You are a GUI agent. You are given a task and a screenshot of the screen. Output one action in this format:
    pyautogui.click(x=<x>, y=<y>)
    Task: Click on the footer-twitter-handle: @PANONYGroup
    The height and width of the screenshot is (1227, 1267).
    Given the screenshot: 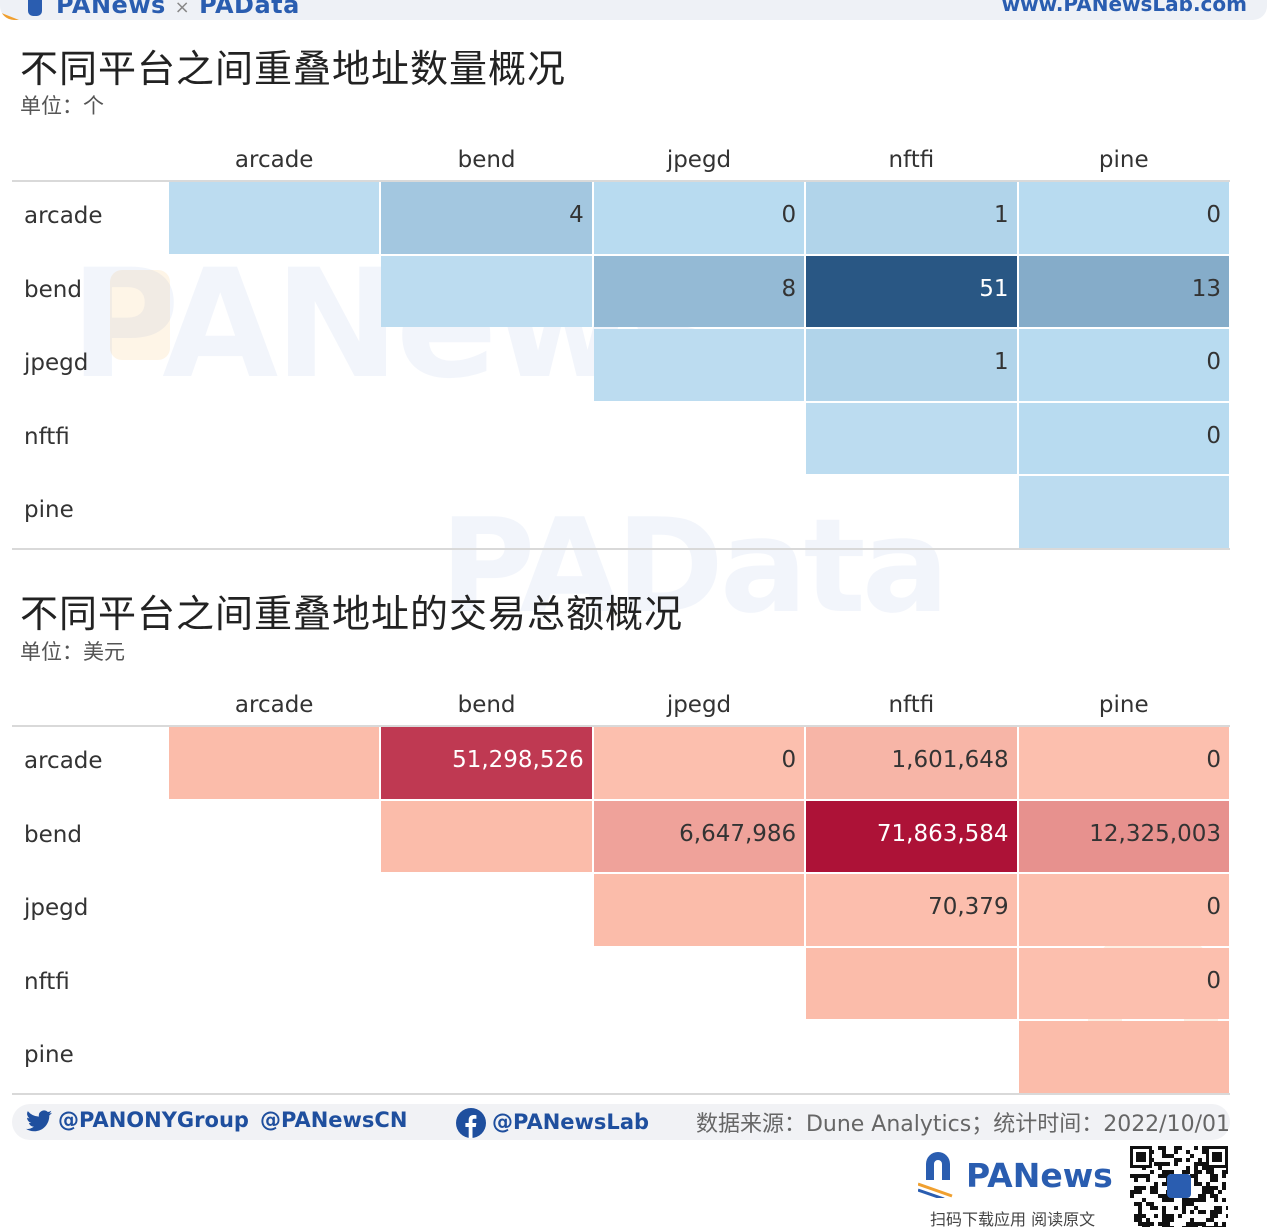 What is the action you would take?
    pyautogui.click(x=153, y=1120)
    